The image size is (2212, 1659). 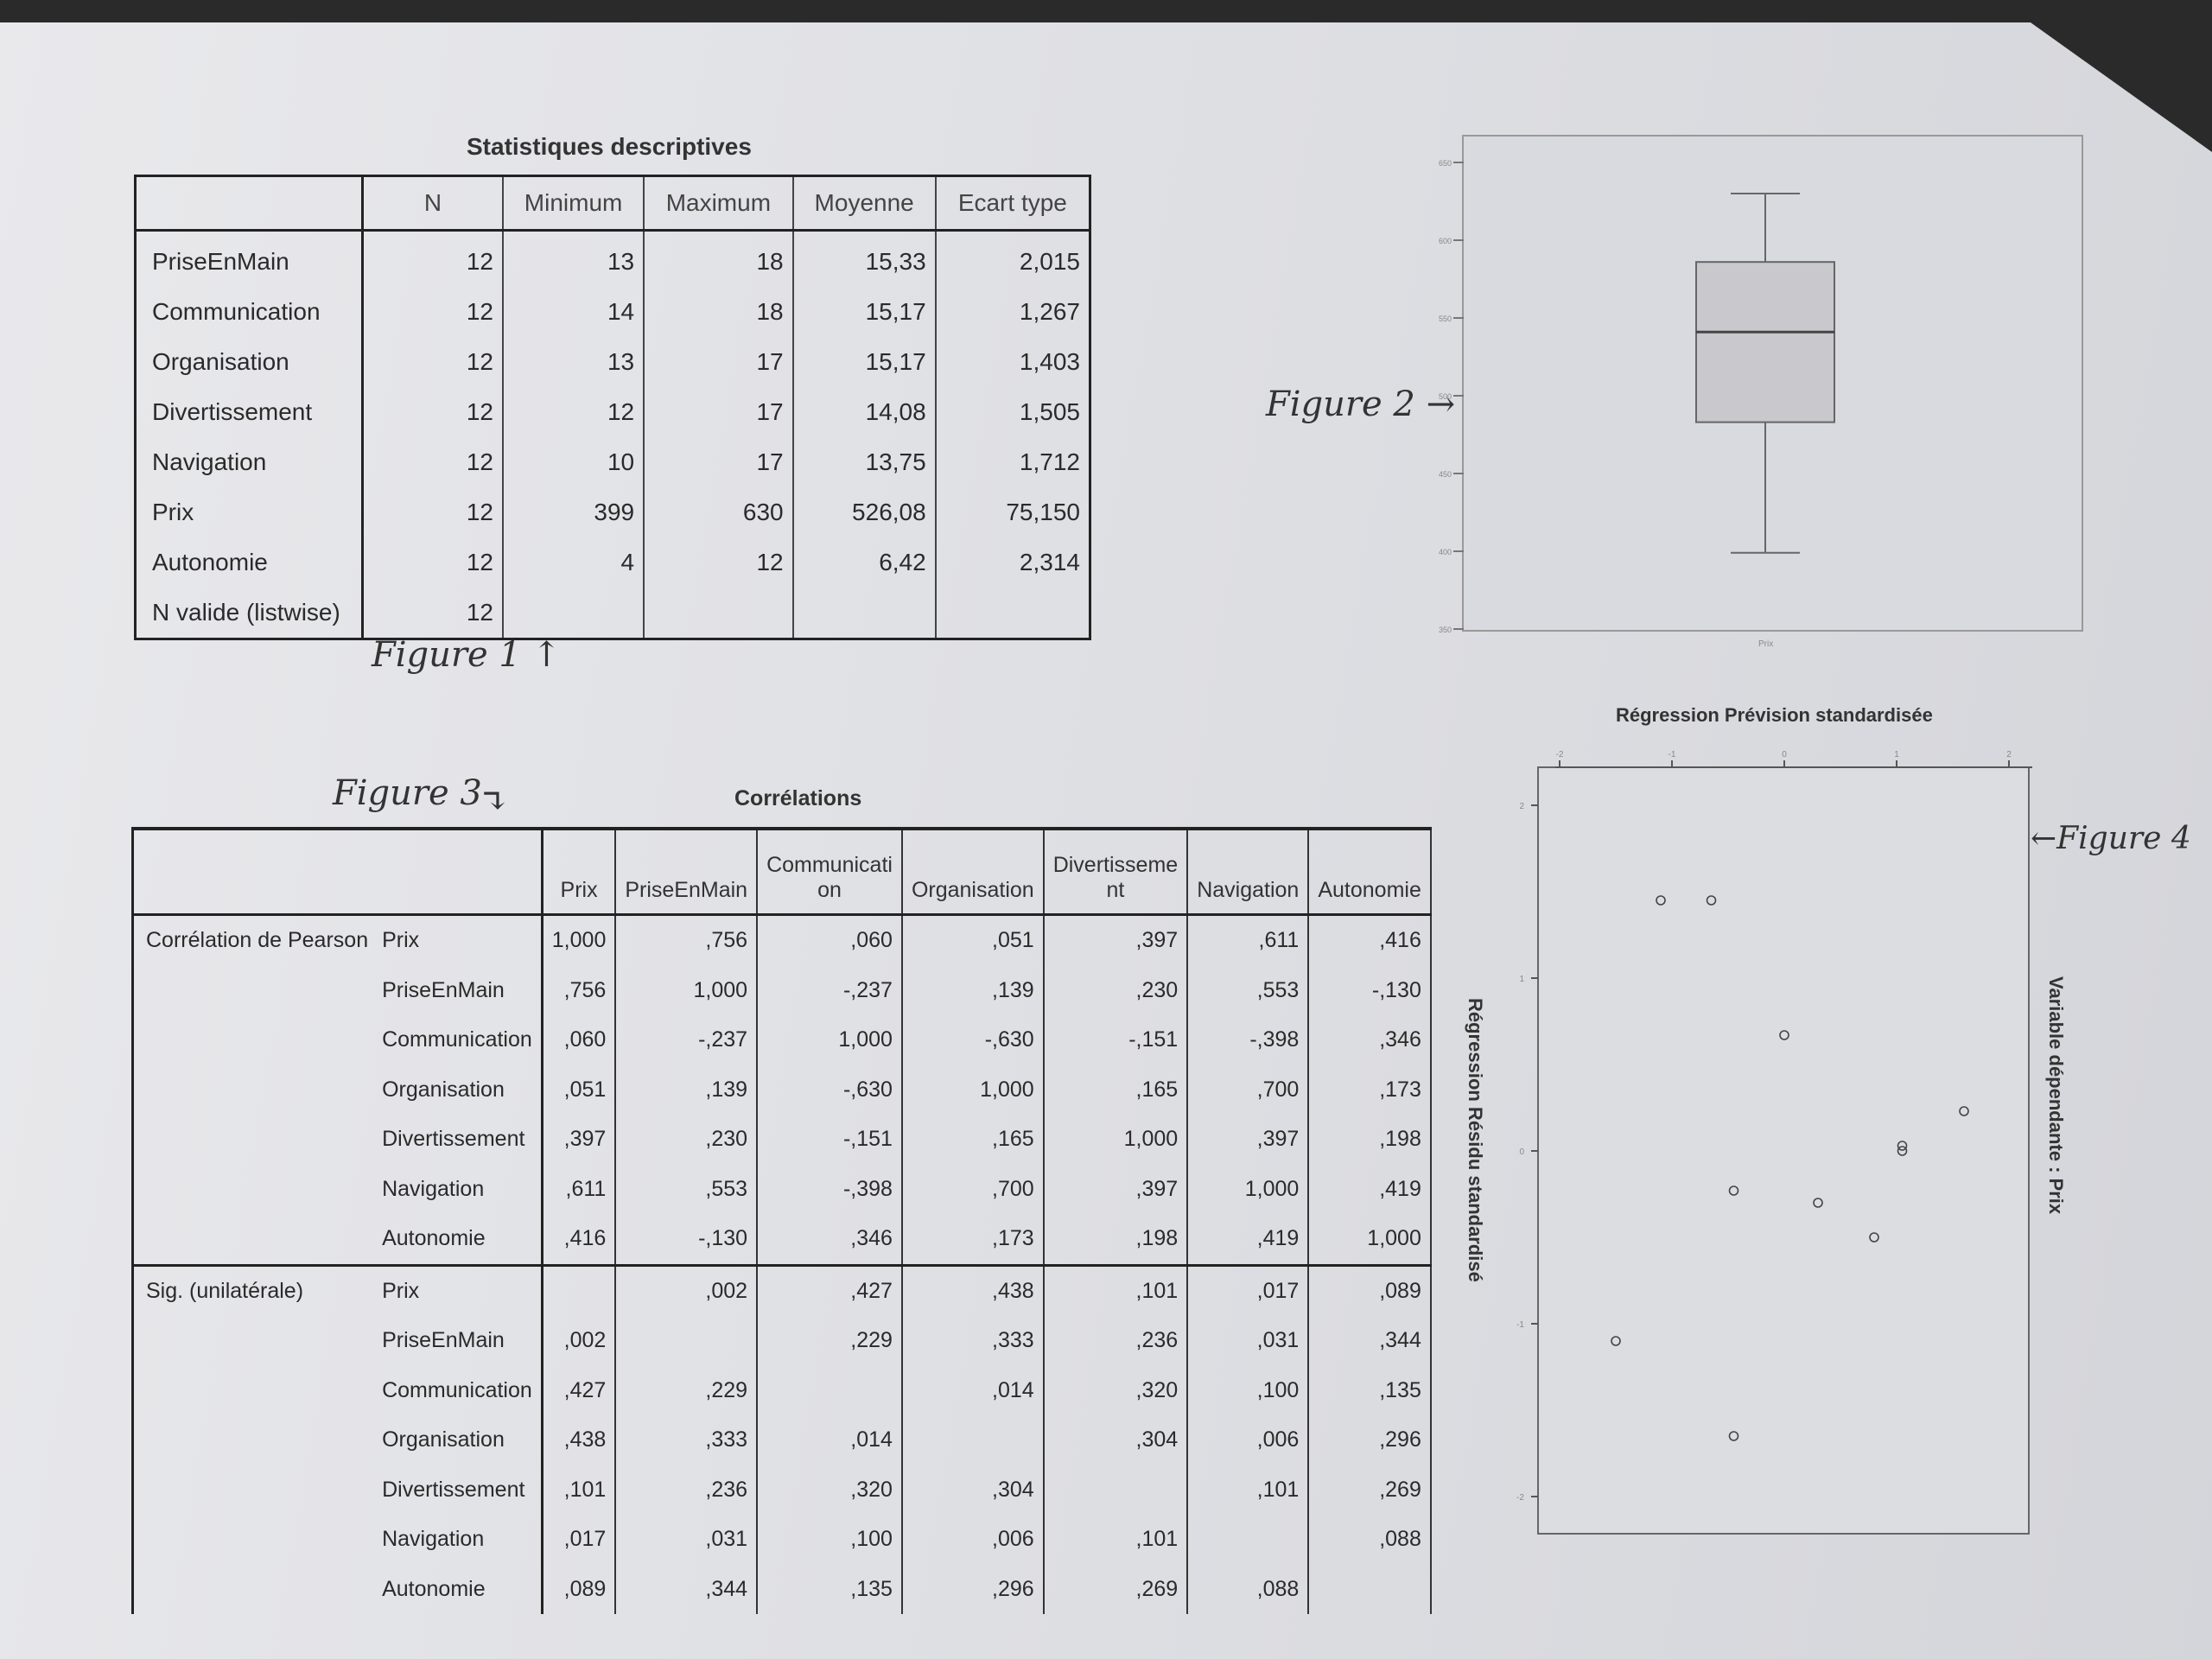 I want to click on table-cell: ,089, so click(x=578, y=1589).